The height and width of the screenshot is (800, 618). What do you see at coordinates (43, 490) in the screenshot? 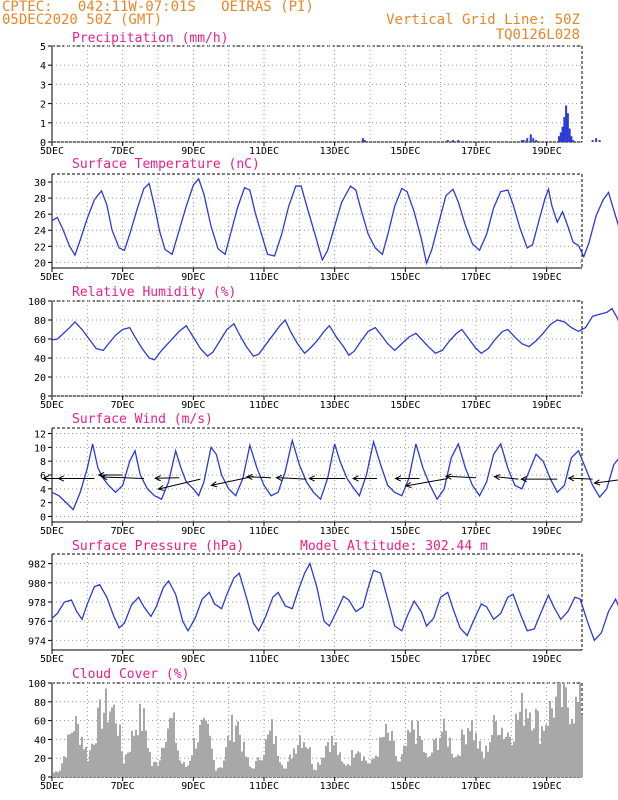
I see `y-tick-label: 4` at bounding box center [43, 490].